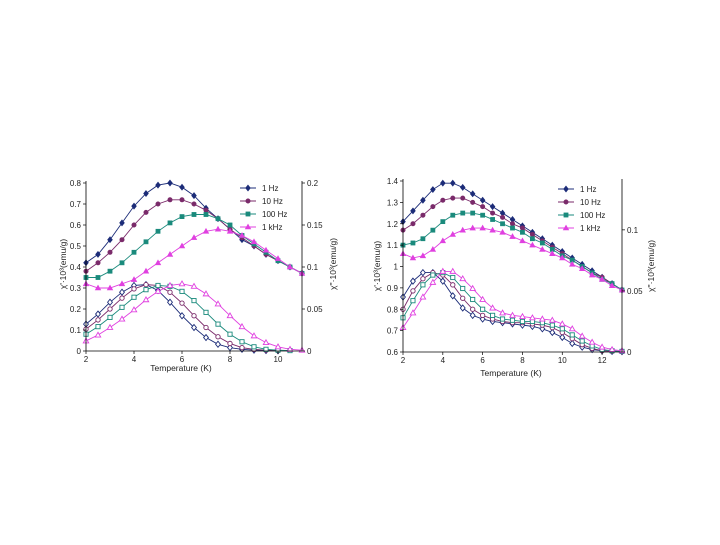 Image resolution: width=720 pixels, height=545 pixels. Describe the element at coordinates (272, 201) in the screenshot. I see `legend-label: 10 Hz` at that location.